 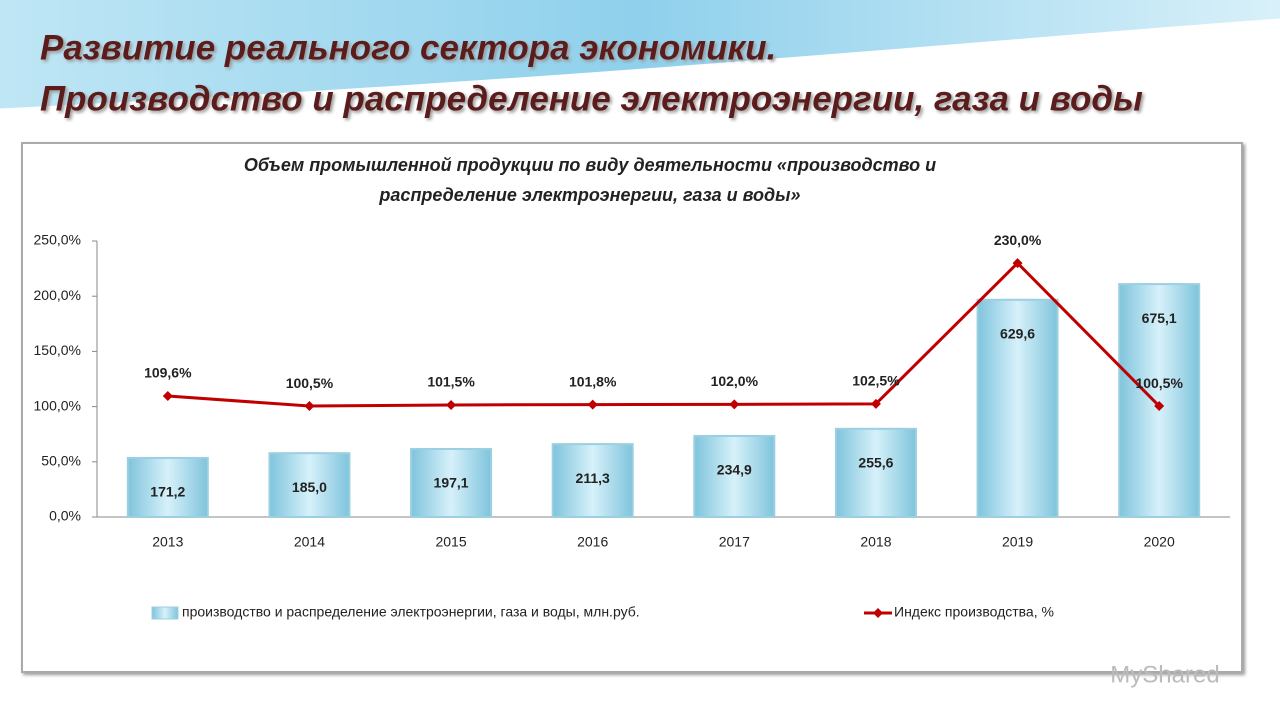 What do you see at coordinates (57, 295) in the screenshot?
I see `y-tick-label: 200,0%` at bounding box center [57, 295].